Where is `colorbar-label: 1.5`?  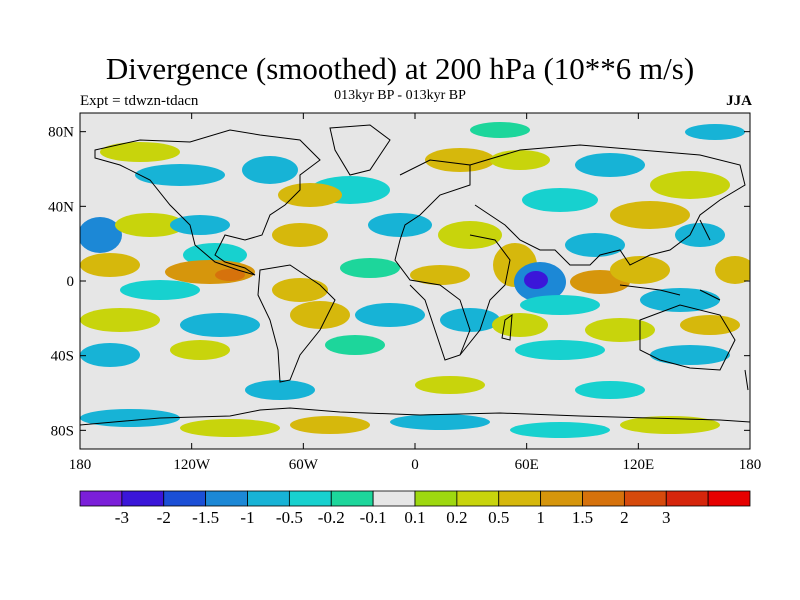 colorbar-label: 1.5 is located at coordinates (582, 517).